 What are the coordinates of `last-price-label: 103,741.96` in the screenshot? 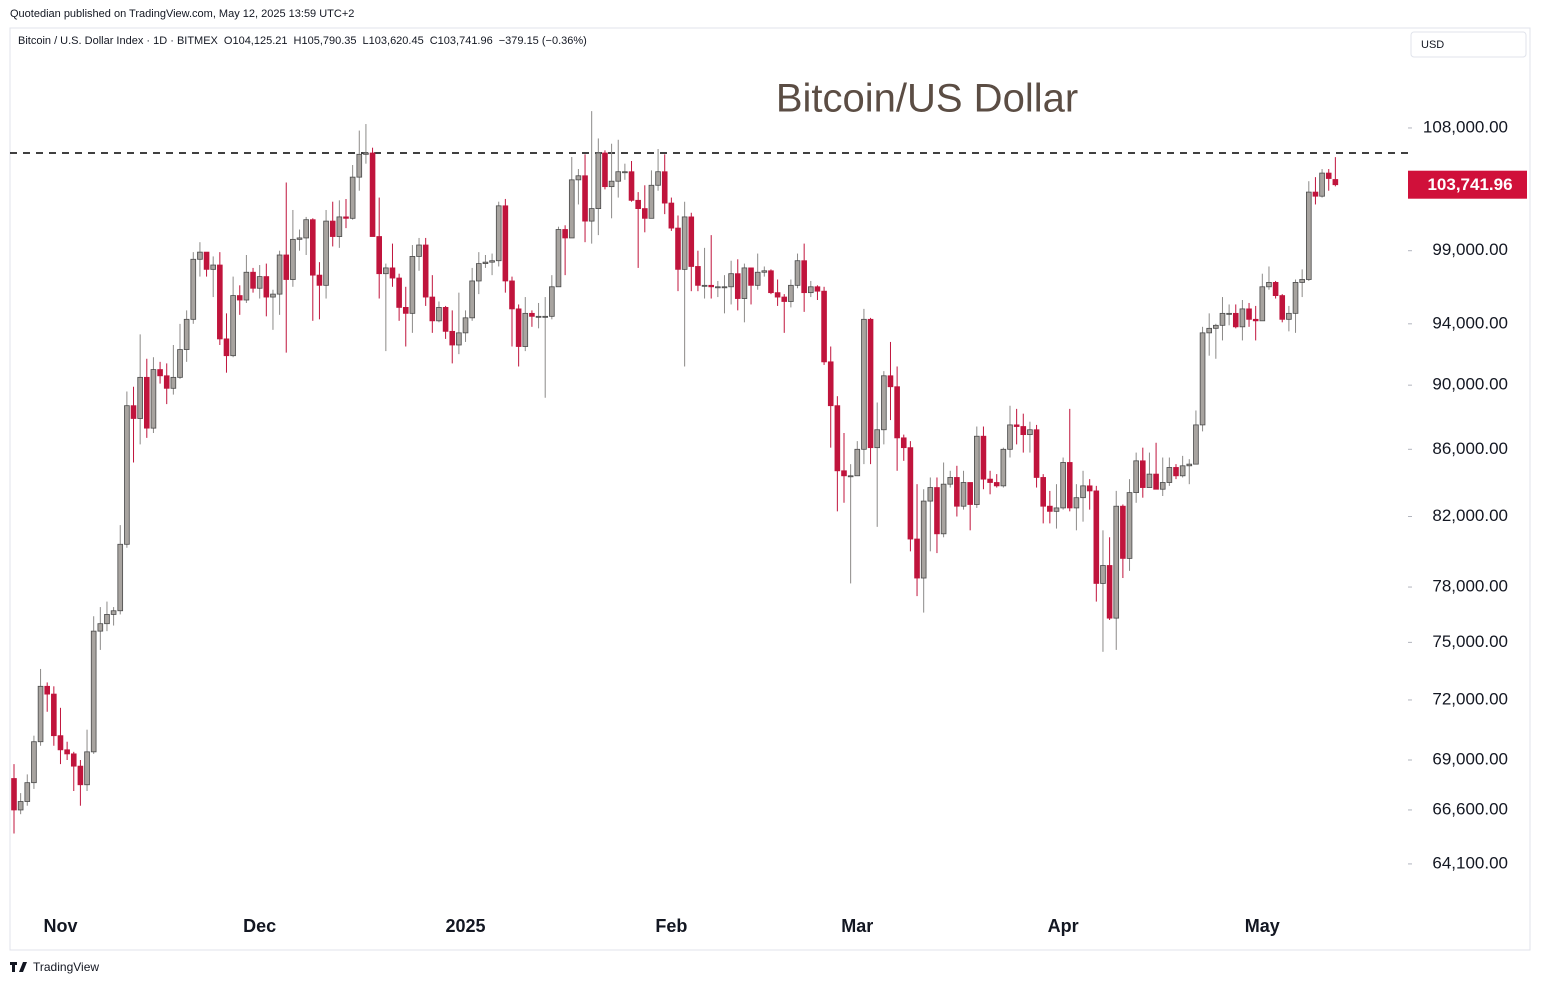 It's located at (1469, 184).